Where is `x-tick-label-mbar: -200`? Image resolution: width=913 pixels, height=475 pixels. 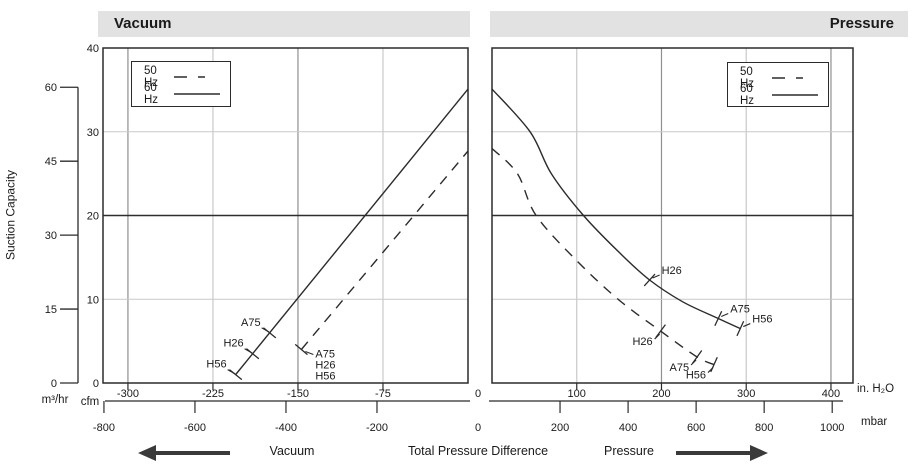
x-tick-label-mbar: -200 is located at coordinates (377, 428).